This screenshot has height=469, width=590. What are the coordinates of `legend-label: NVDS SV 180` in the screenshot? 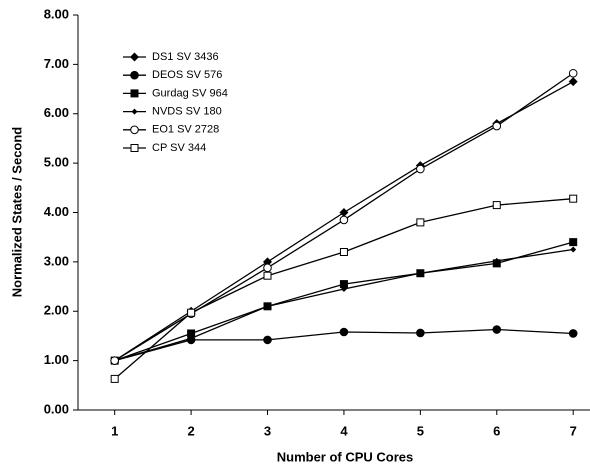 It's located at (187, 112).